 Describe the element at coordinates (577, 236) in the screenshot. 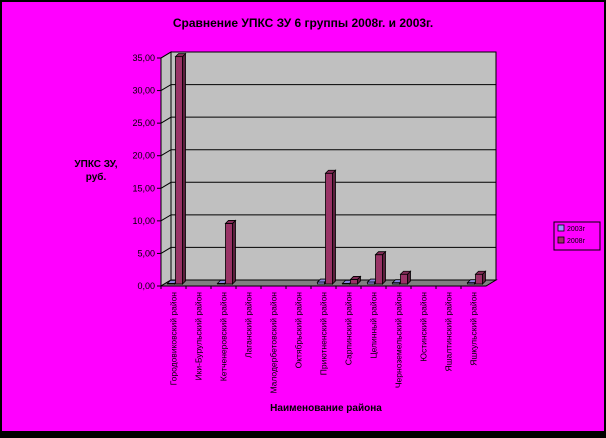

I see `legend: 2003г 2008г` at that location.